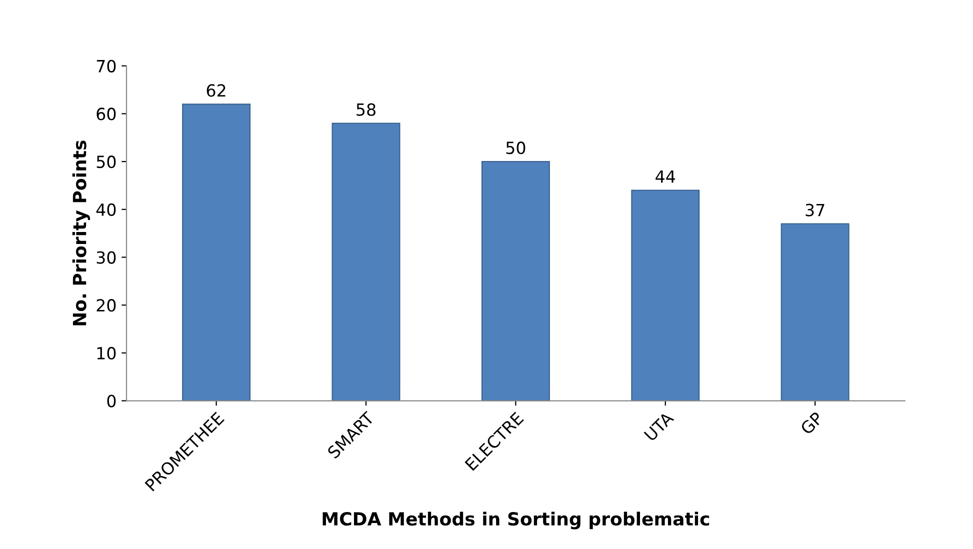 This screenshot has width=973, height=549. What do you see at coordinates (106, 209) in the screenshot?
I see `y-tick-label: 40` at bounding box center [106, 209].